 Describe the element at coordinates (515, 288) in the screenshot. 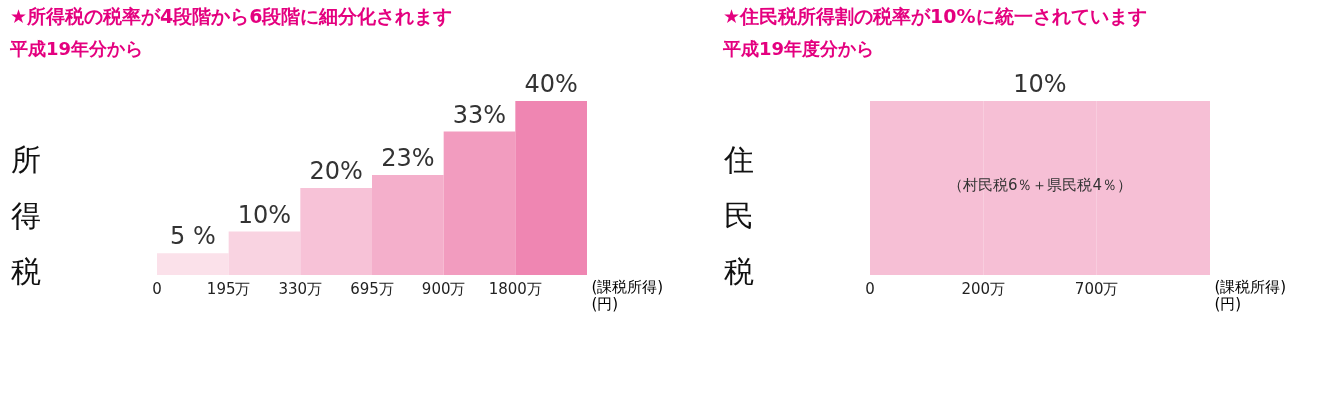

I see `x-tick-label: 1800万` at that location.